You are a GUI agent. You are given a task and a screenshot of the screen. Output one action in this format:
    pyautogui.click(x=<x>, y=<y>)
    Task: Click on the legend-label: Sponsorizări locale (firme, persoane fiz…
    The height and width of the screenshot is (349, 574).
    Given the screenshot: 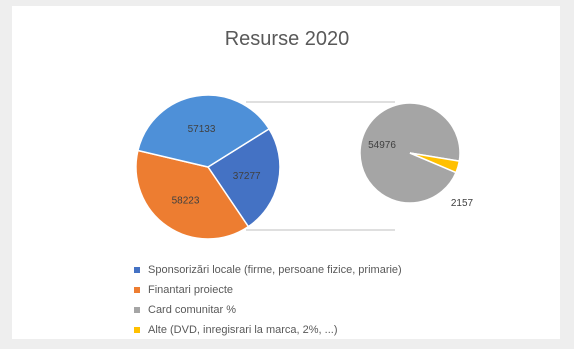 What is the action you would take?
    pyautogui.click(x=275, y=270)
    